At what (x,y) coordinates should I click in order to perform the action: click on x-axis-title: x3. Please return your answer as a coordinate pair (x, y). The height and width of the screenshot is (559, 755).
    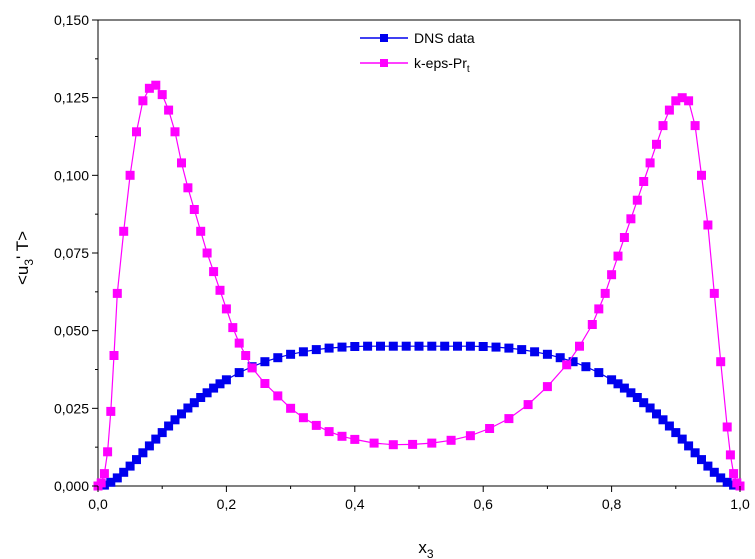
    Looking at the image, I should click on (426, 548).